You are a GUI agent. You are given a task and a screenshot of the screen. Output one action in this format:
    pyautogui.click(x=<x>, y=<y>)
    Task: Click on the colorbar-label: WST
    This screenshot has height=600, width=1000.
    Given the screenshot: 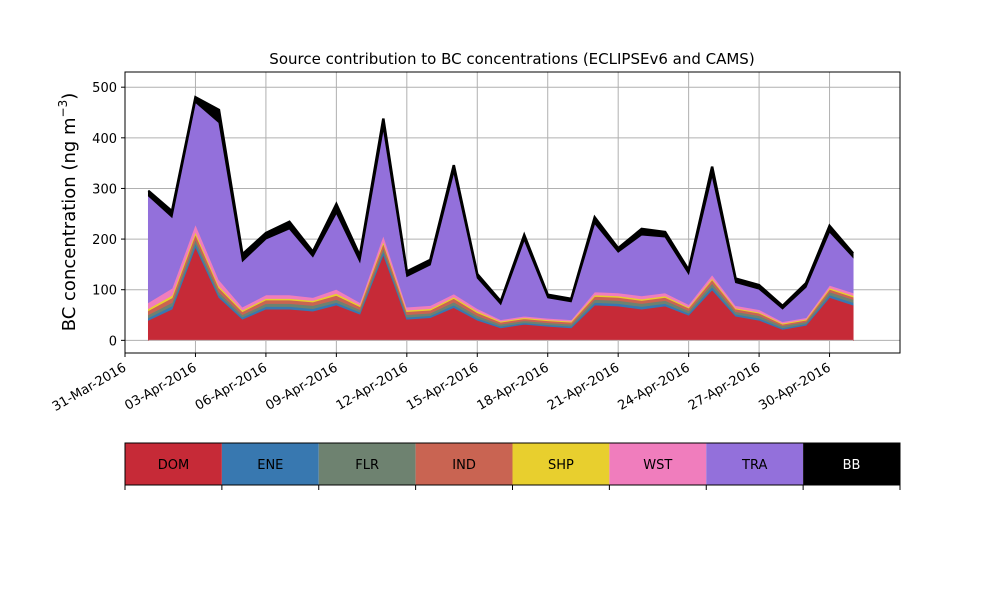 What is the action you would take?
    pyautogui.click(x=657, y=465)
    